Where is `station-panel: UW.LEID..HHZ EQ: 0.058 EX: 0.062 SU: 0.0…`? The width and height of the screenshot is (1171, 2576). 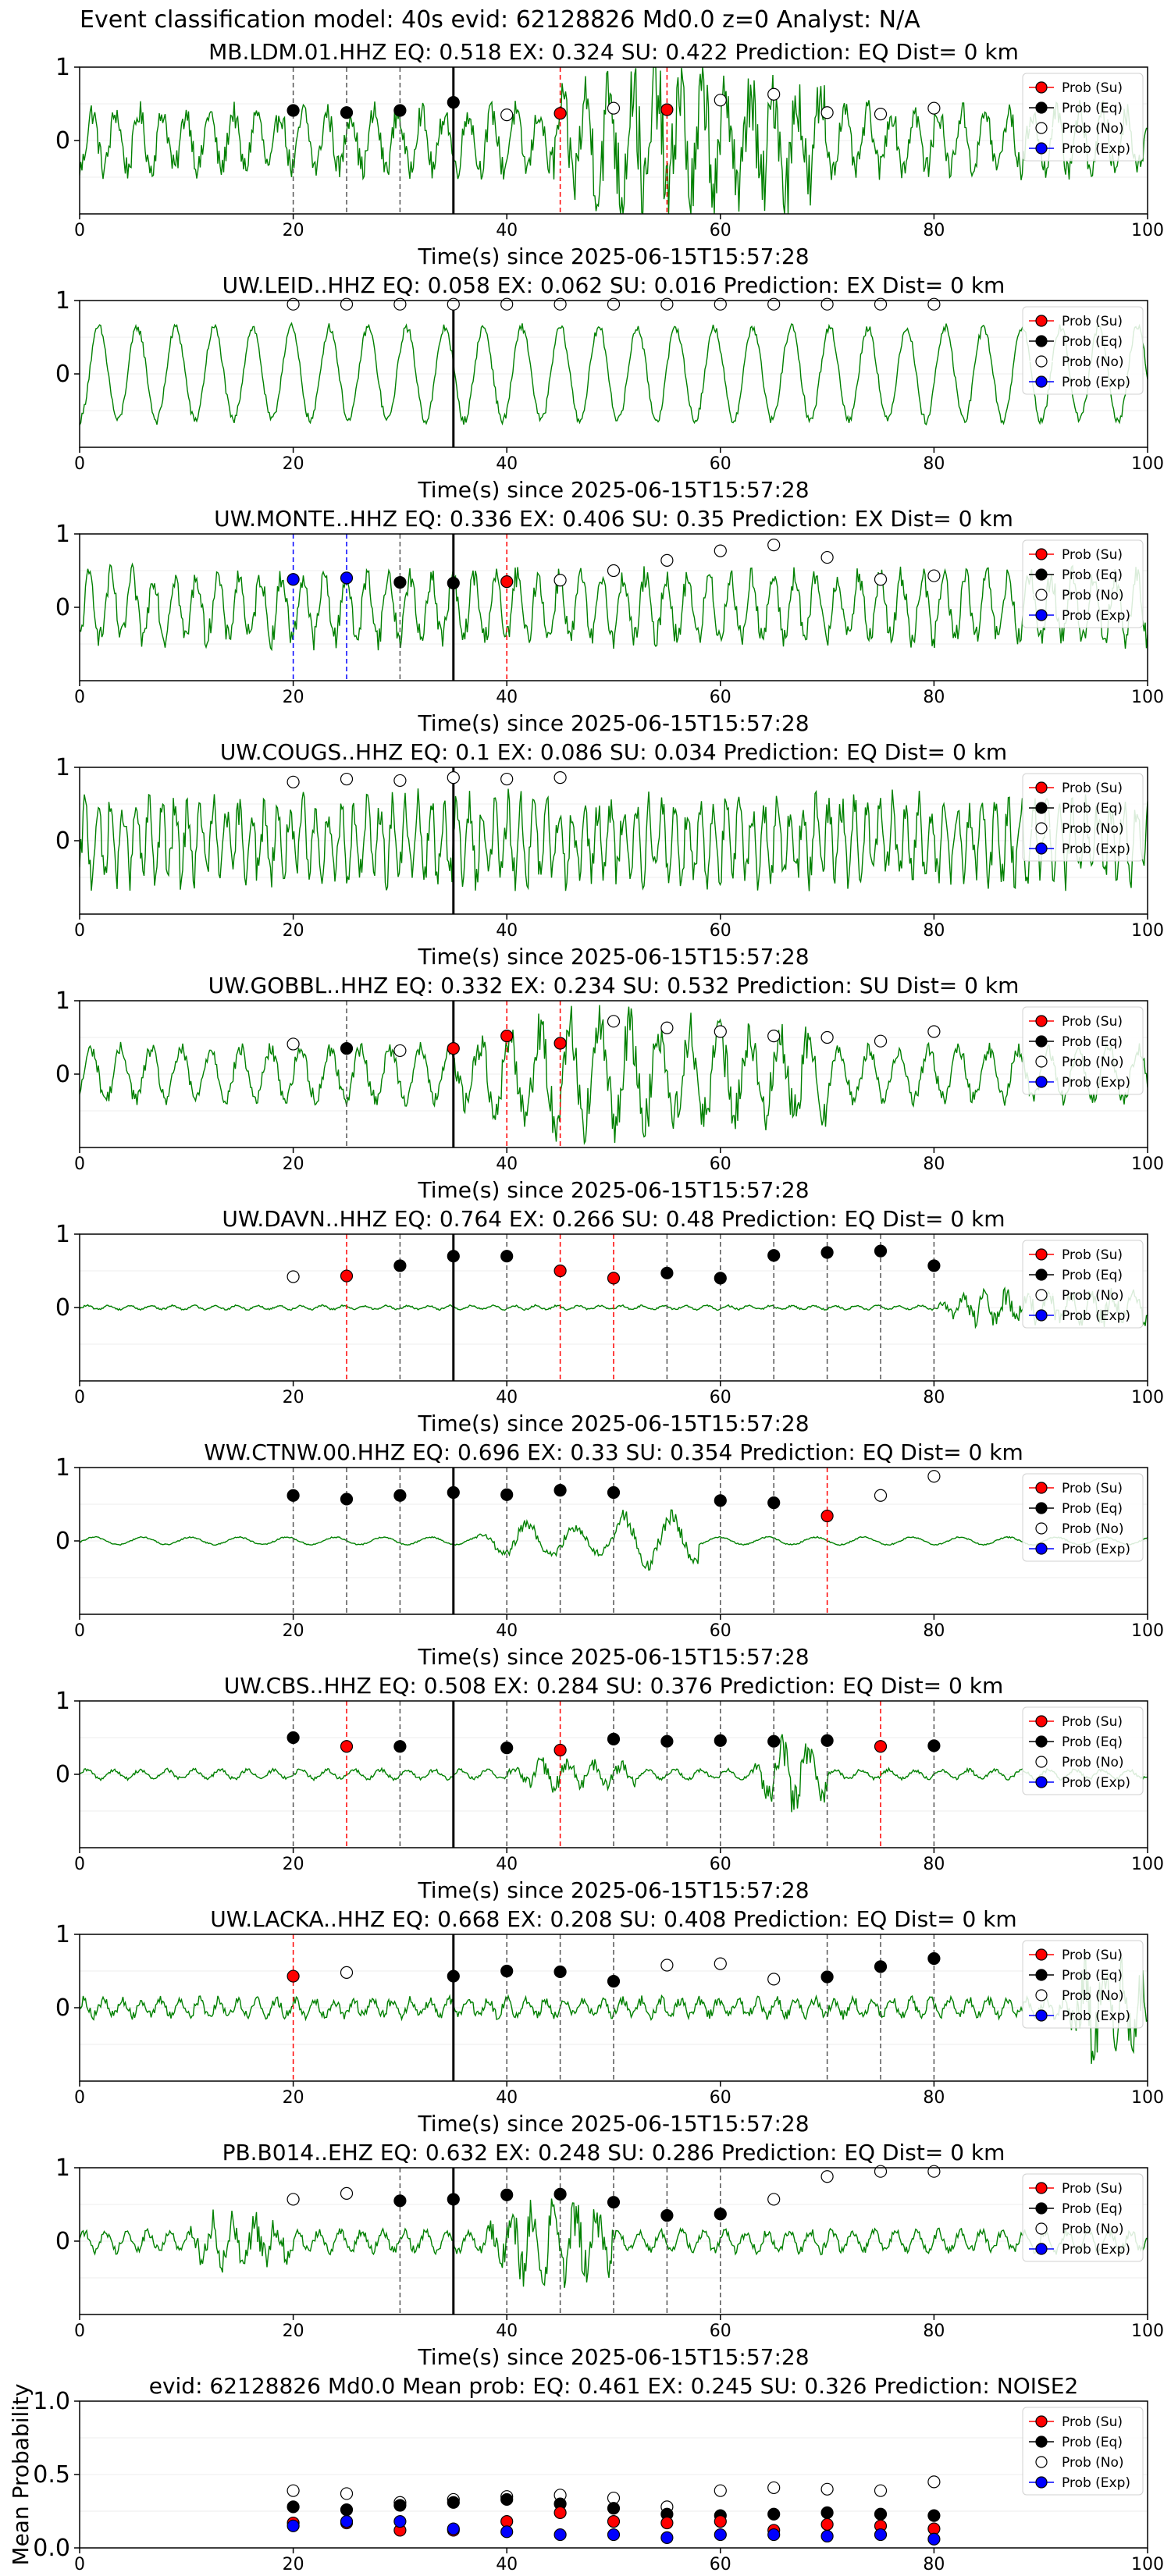
station-panel: UW.LEID..HHZ EQ: 0.058 EX: 0.062 SU: 0.0… is located at coordinates (609, 387).